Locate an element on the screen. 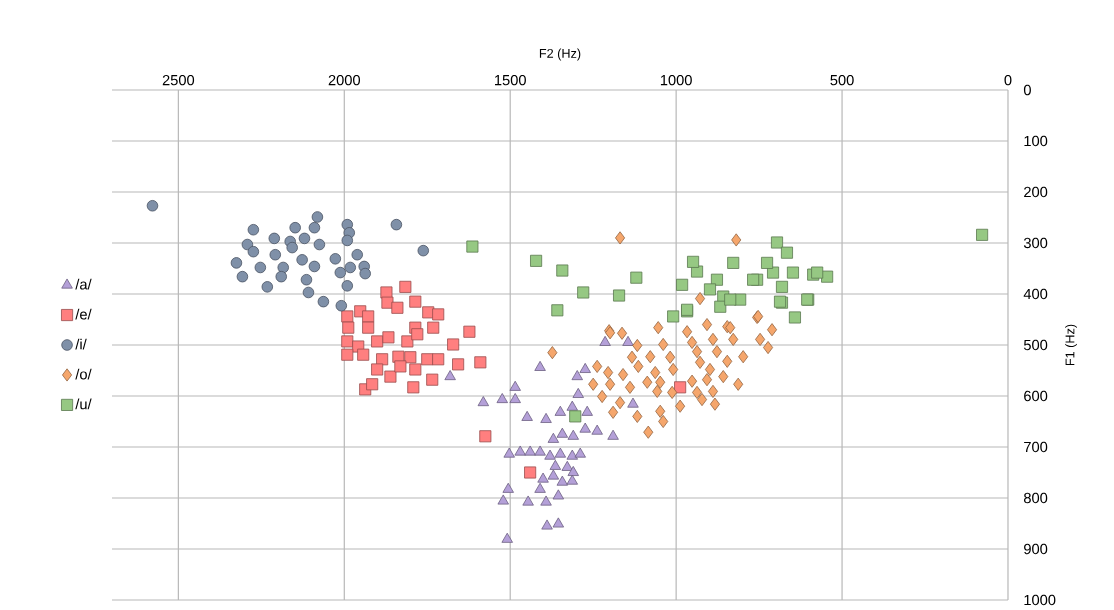 The height and width of the screenshot is (610, 1114). x-axis-title: F2 (Hz) is located at coordinates (560, 54).